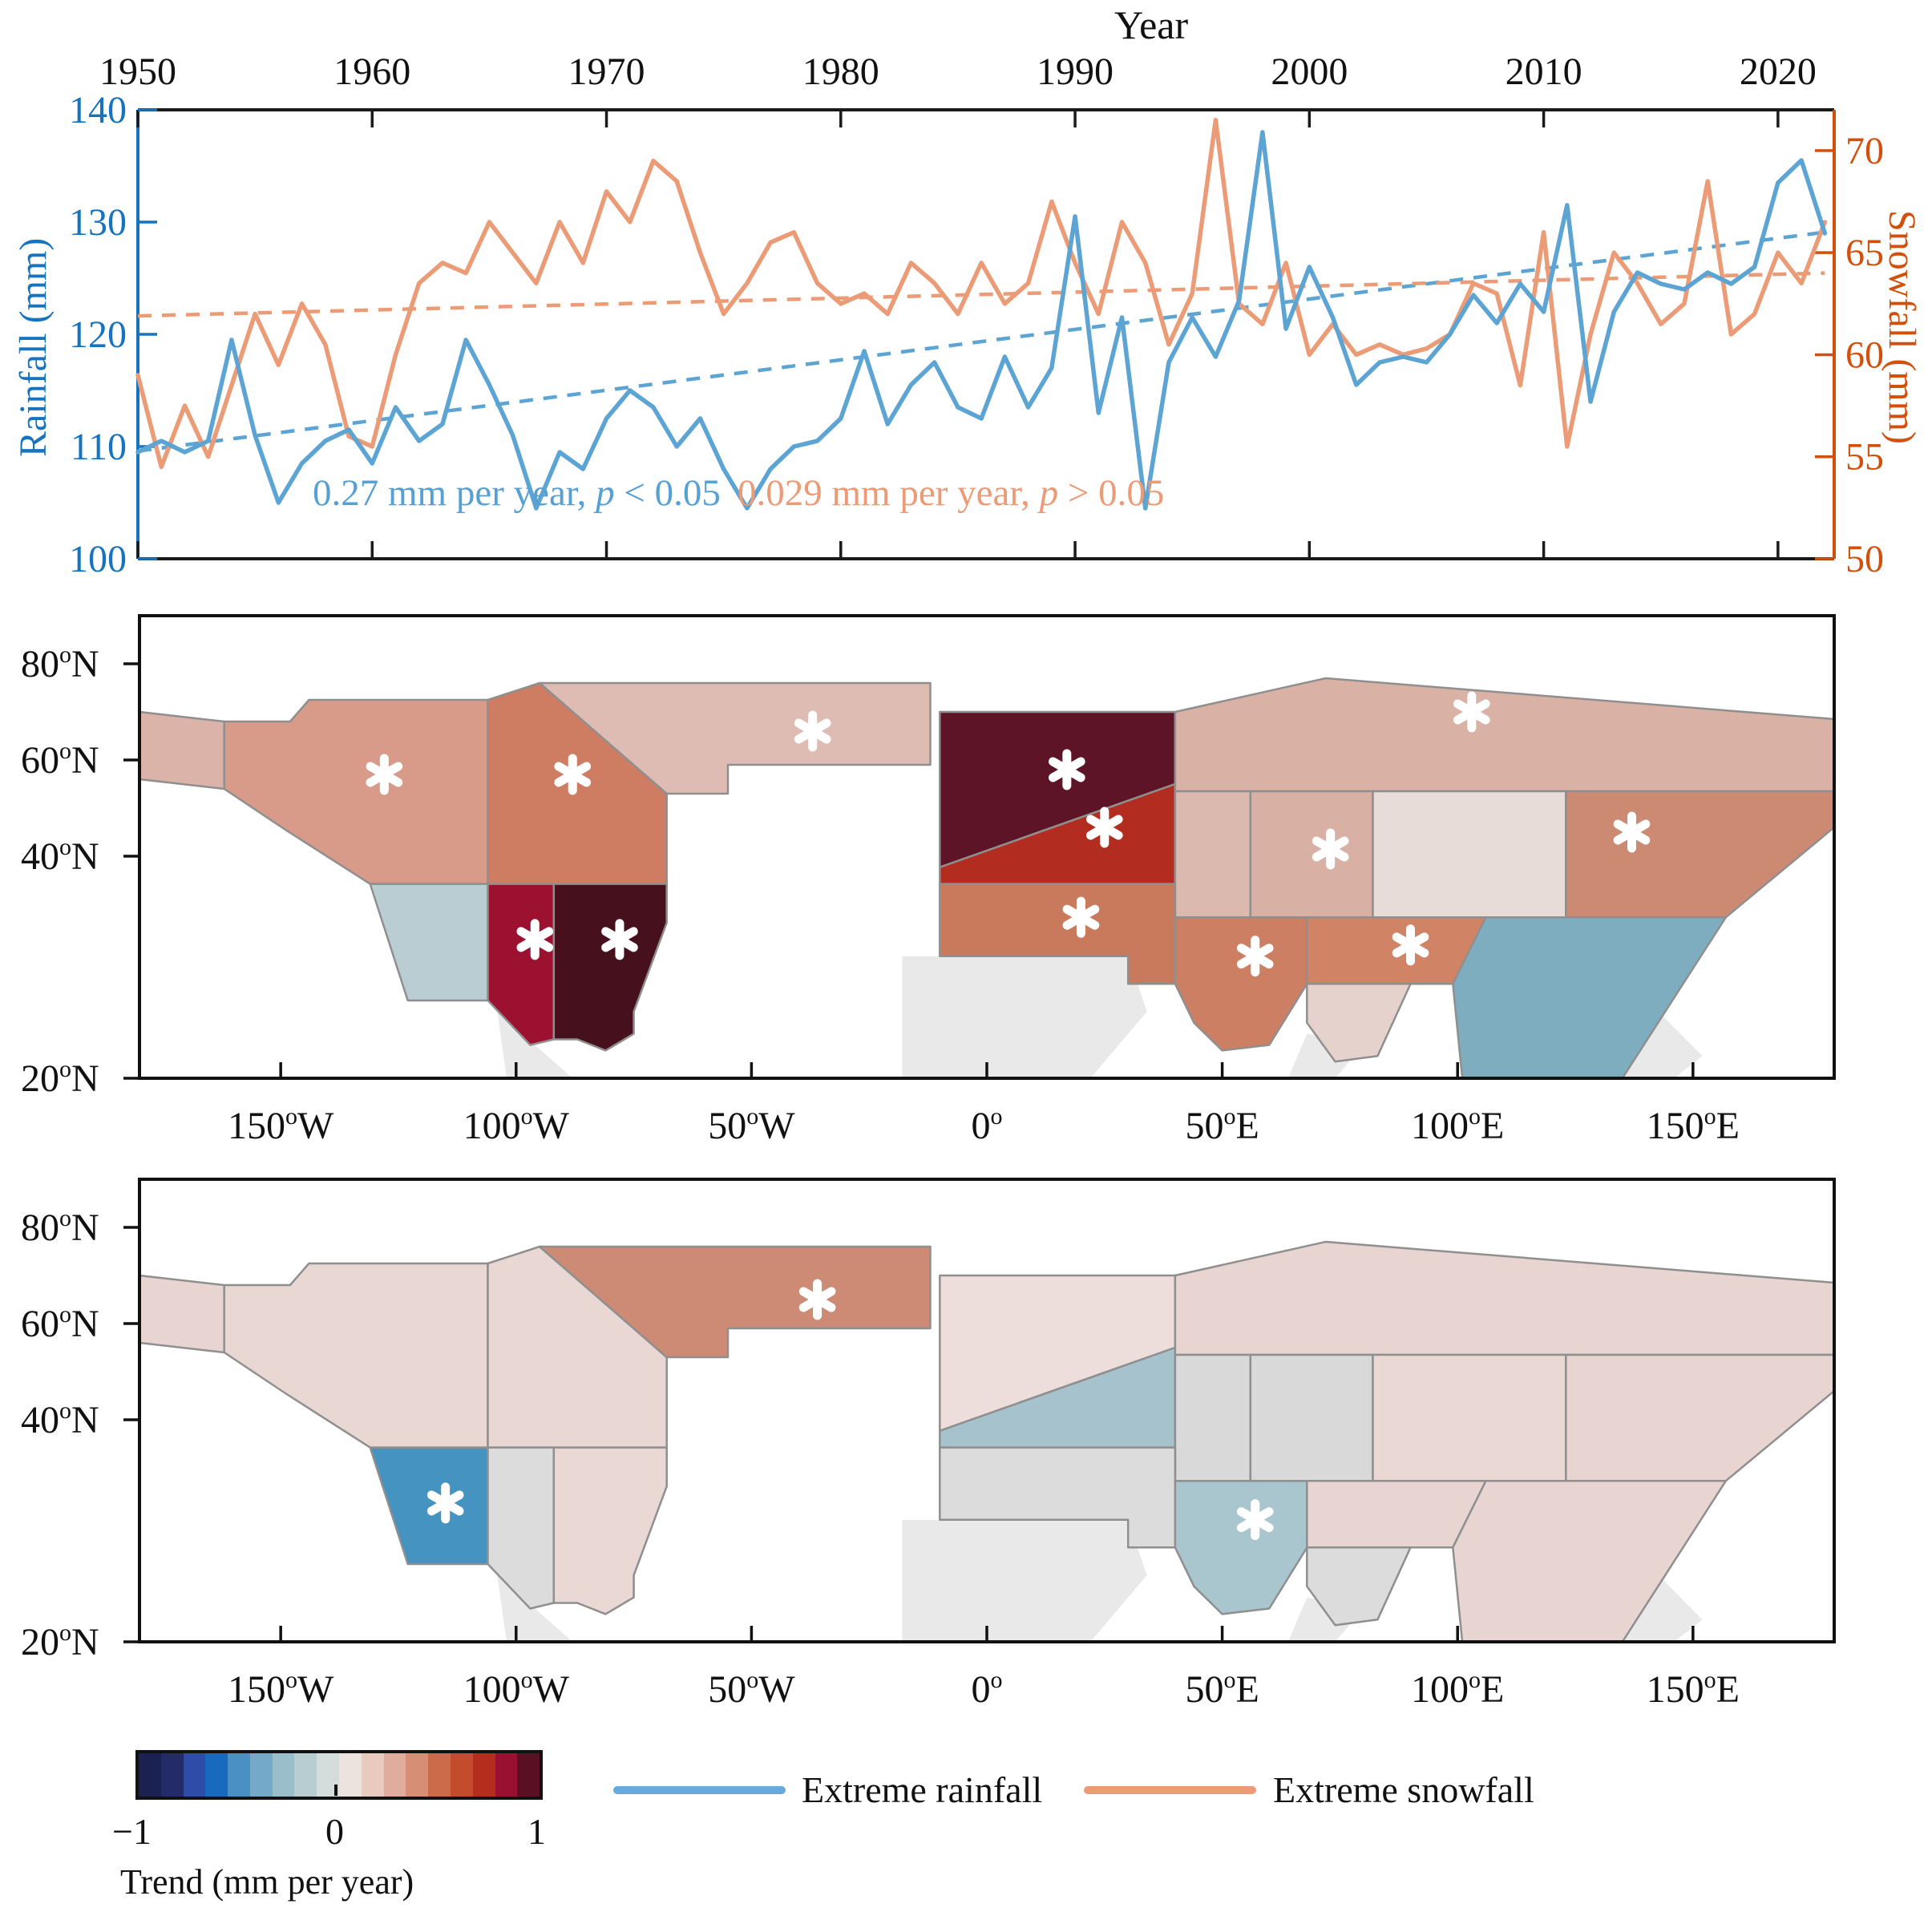 This screenshot has width=1932, height=1916. Describe the element at coordinates (1469, 1417) in the screenshot. I see `region-asia-eastcentral` at that location.